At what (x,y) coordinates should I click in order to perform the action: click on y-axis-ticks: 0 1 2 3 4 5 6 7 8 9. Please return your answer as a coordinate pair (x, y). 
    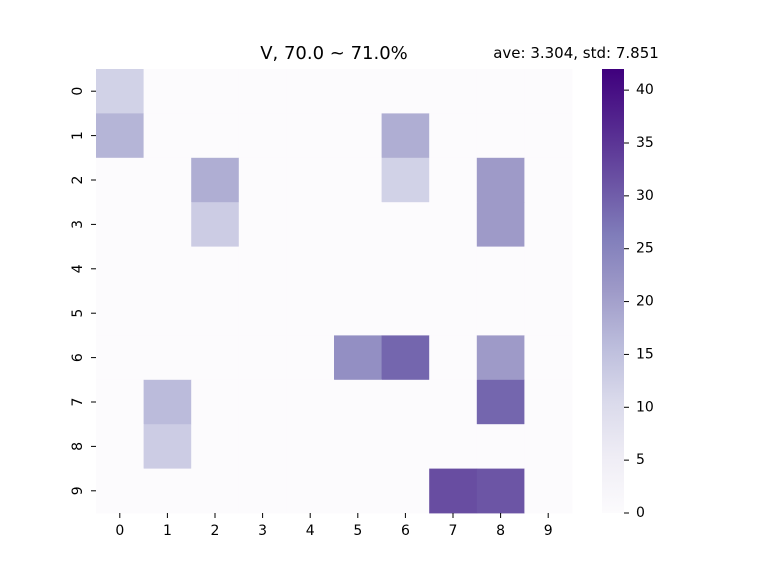
    Looking at the image, I should click on (83, 291).